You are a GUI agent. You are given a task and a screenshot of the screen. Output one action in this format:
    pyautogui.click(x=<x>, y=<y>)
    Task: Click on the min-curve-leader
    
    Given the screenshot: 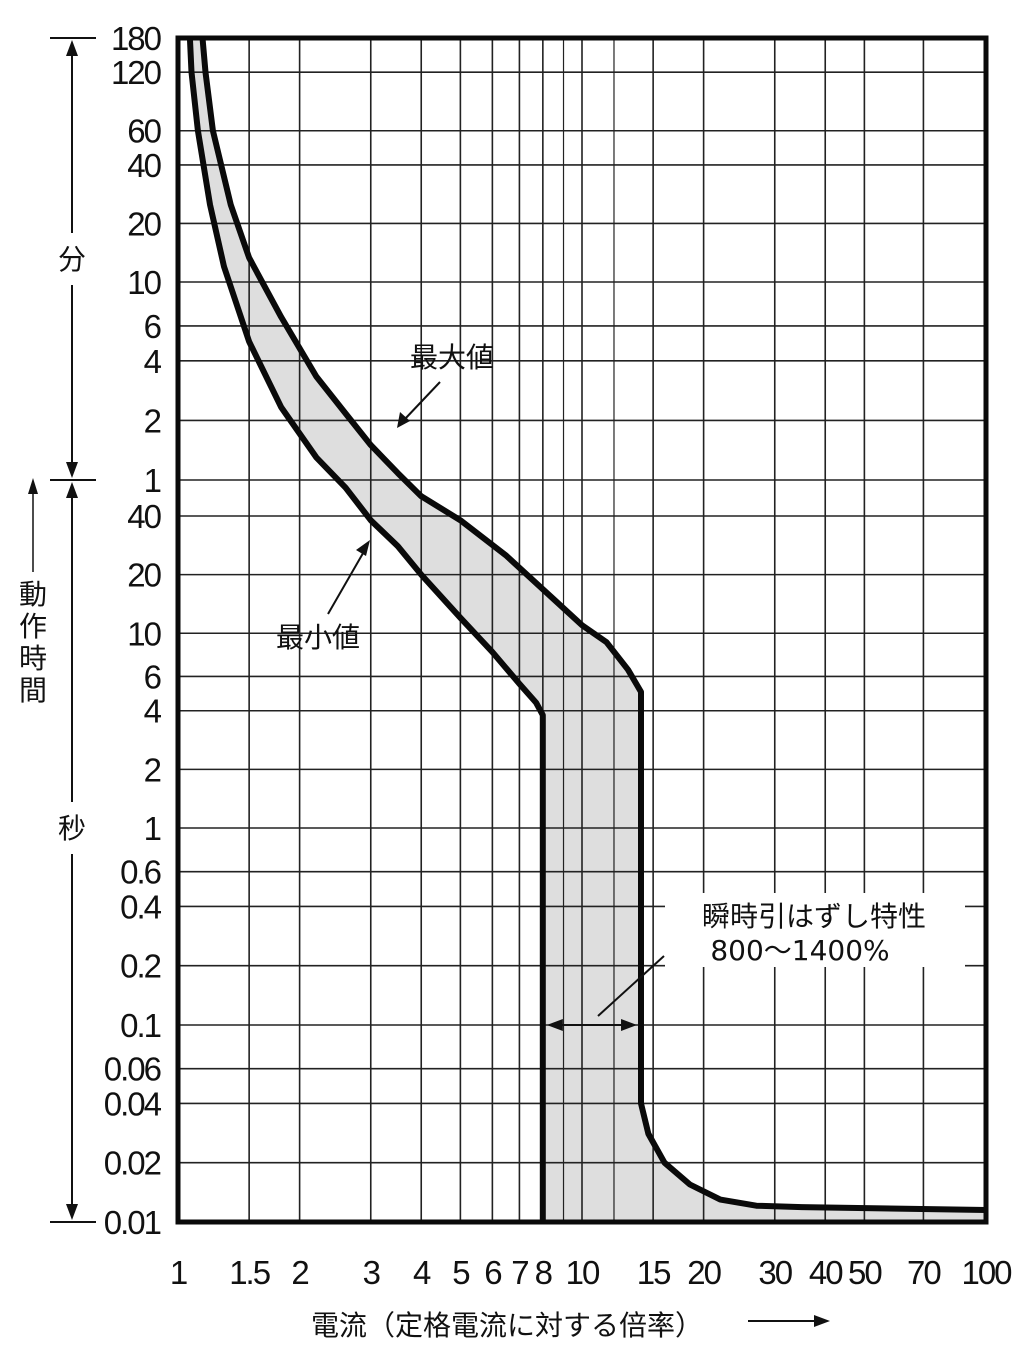 What is the action you would take?
    pyautogui.click(x=347, y=581)
    